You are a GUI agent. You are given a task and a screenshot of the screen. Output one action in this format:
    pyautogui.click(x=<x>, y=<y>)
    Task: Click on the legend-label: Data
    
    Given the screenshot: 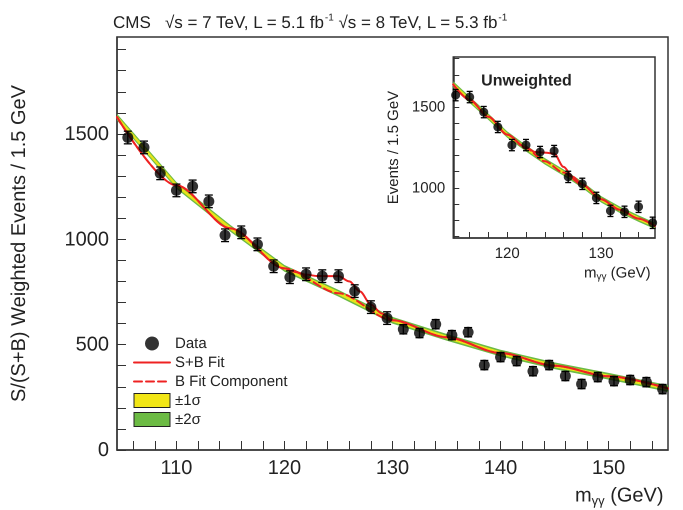 What is the action you would take?
    pyautogui.click(x=191, y=343)
    